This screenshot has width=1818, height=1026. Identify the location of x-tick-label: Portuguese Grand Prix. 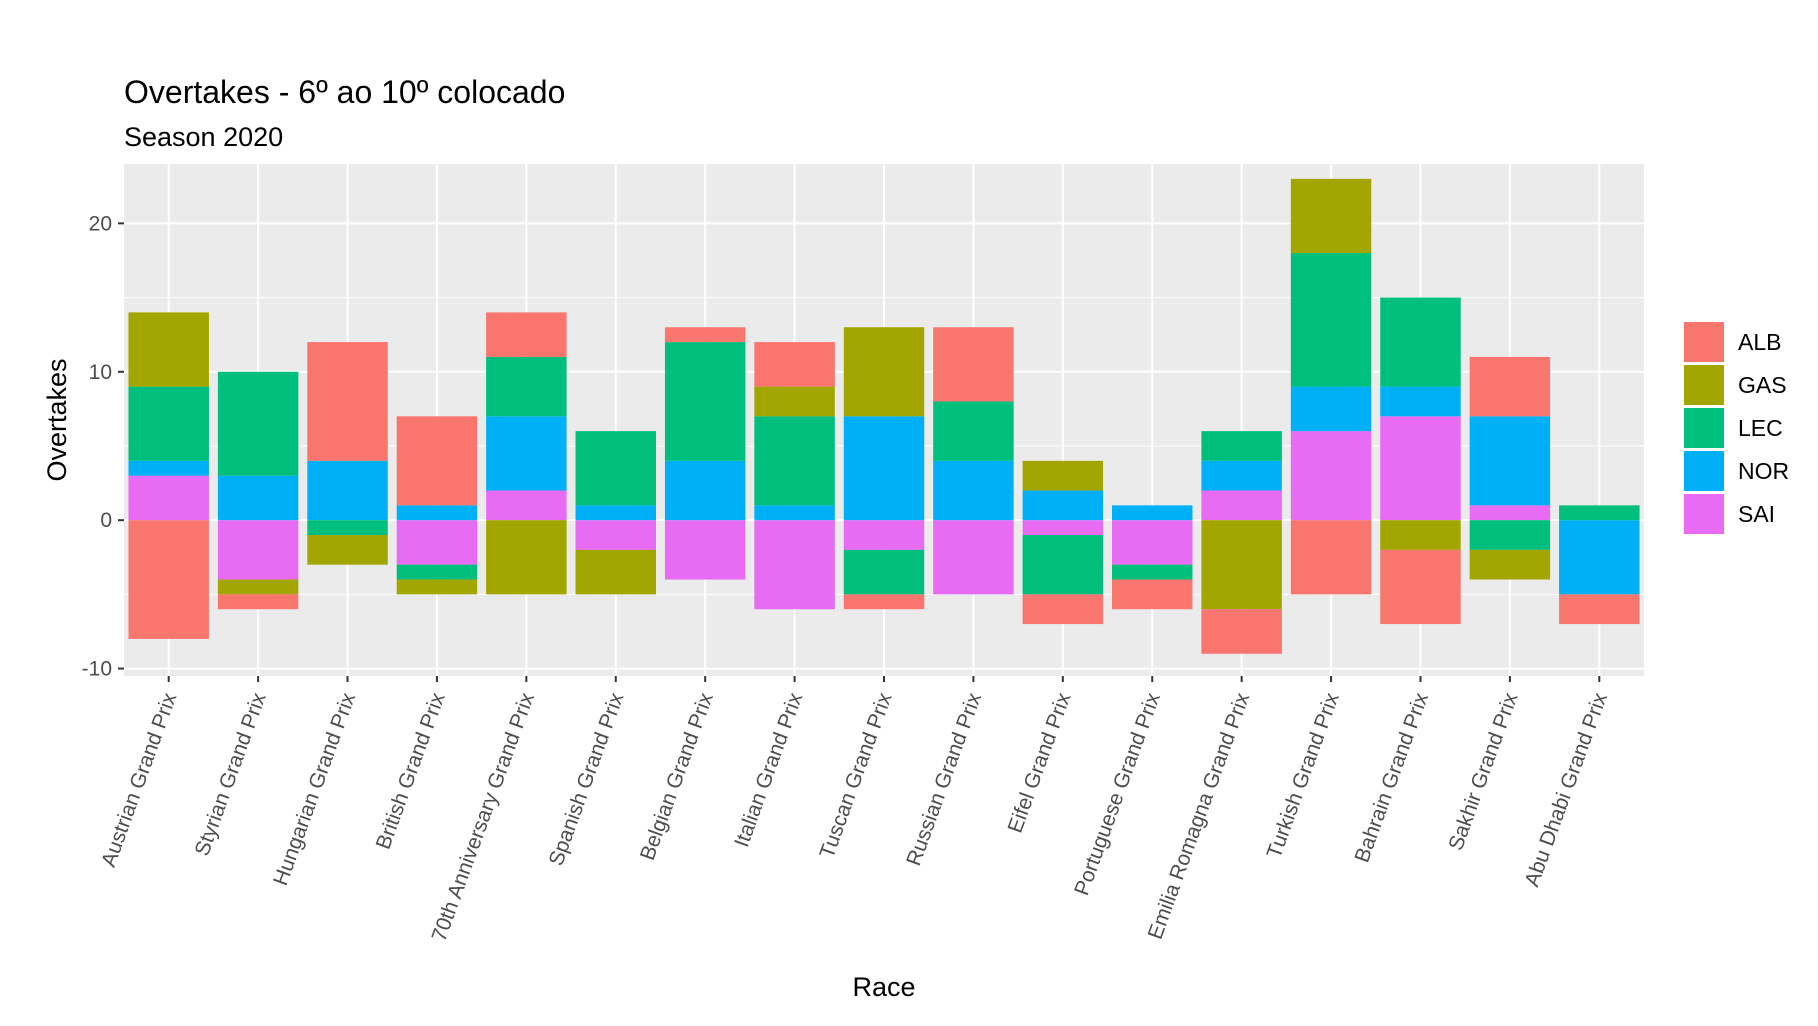
(1117, 793).